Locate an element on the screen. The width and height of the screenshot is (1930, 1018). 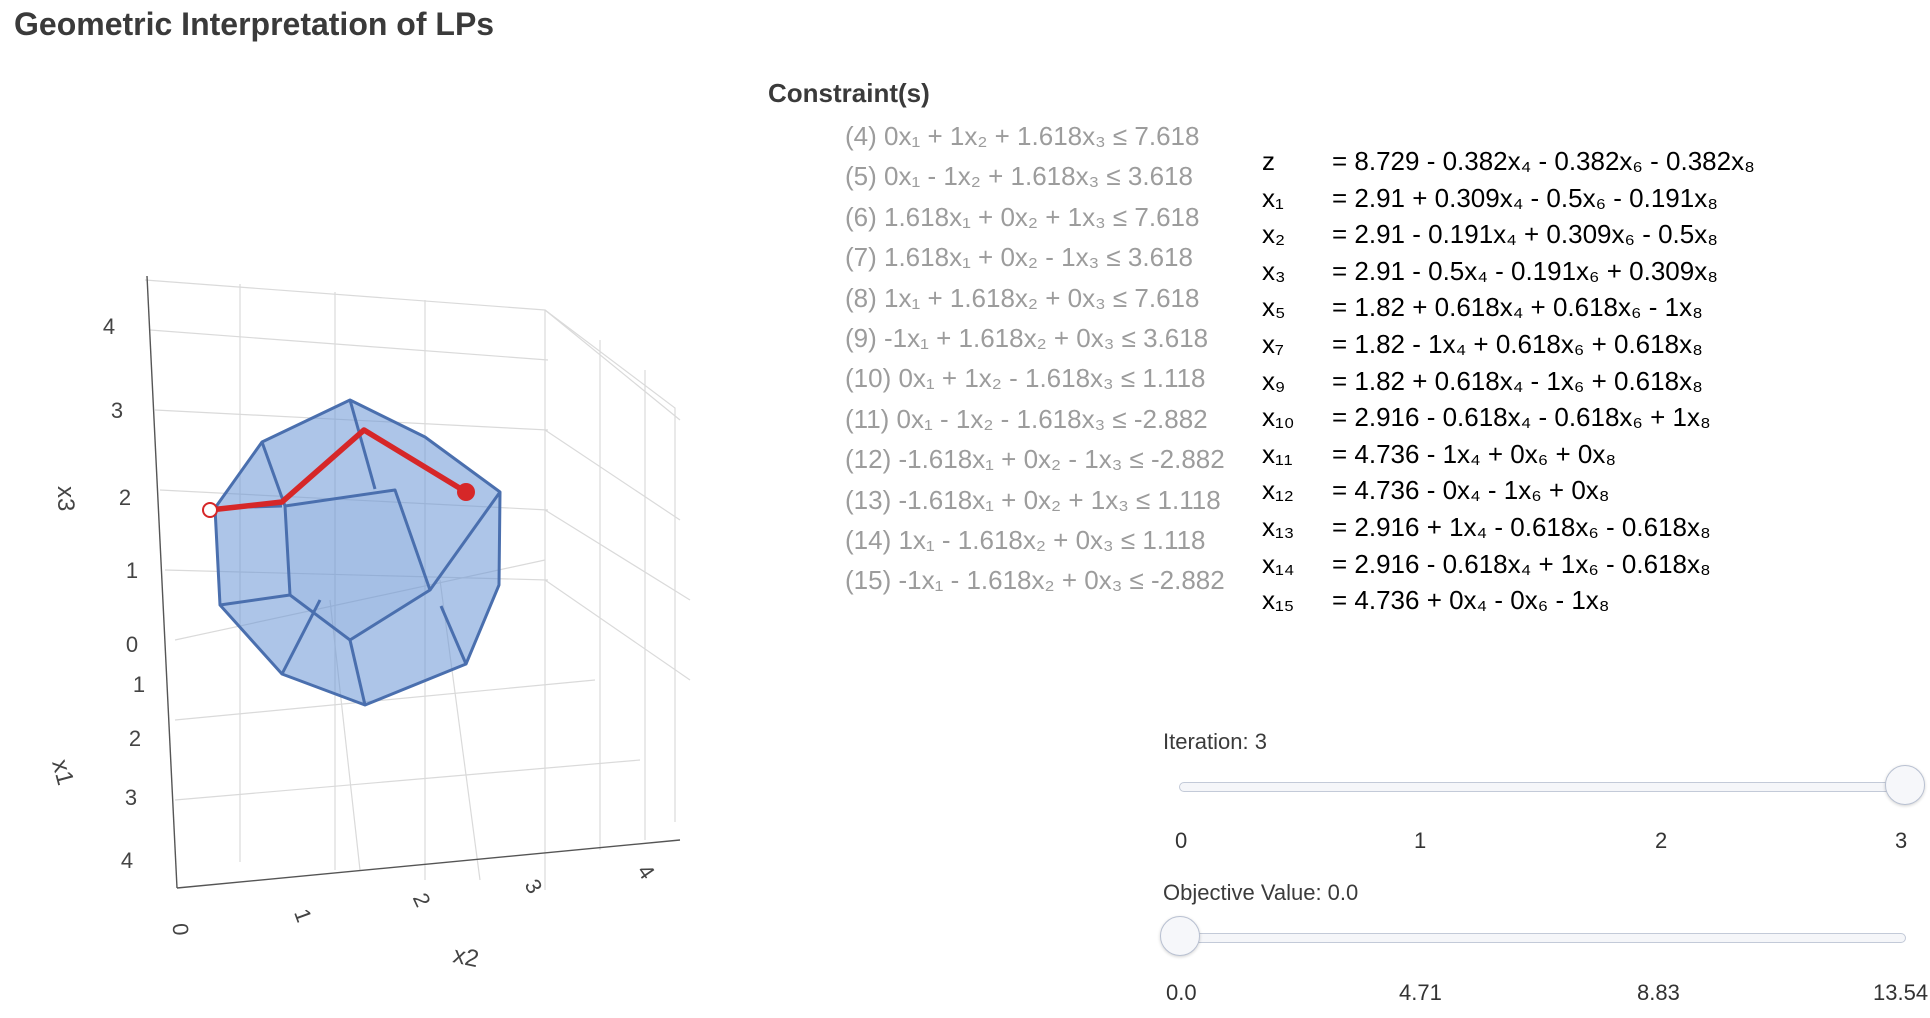
dodecahedron-feasible-region is located at coordinates (357, 552).